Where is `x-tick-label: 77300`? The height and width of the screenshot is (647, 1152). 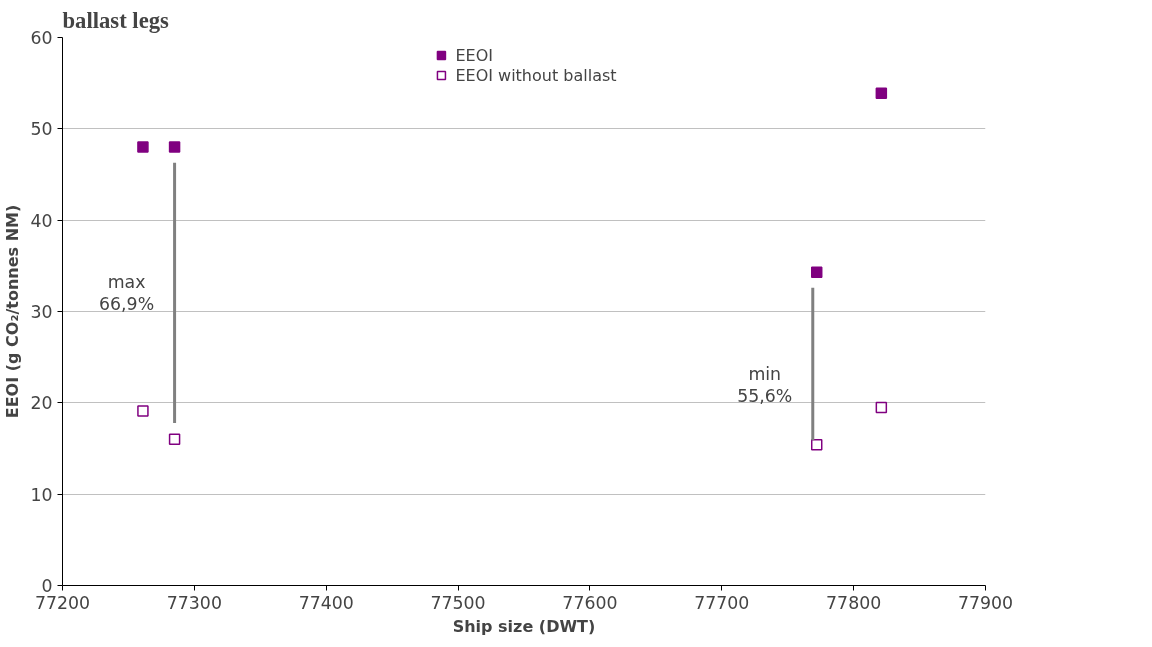 x-tick-label: 77300 is located at coordinates (194, 602).